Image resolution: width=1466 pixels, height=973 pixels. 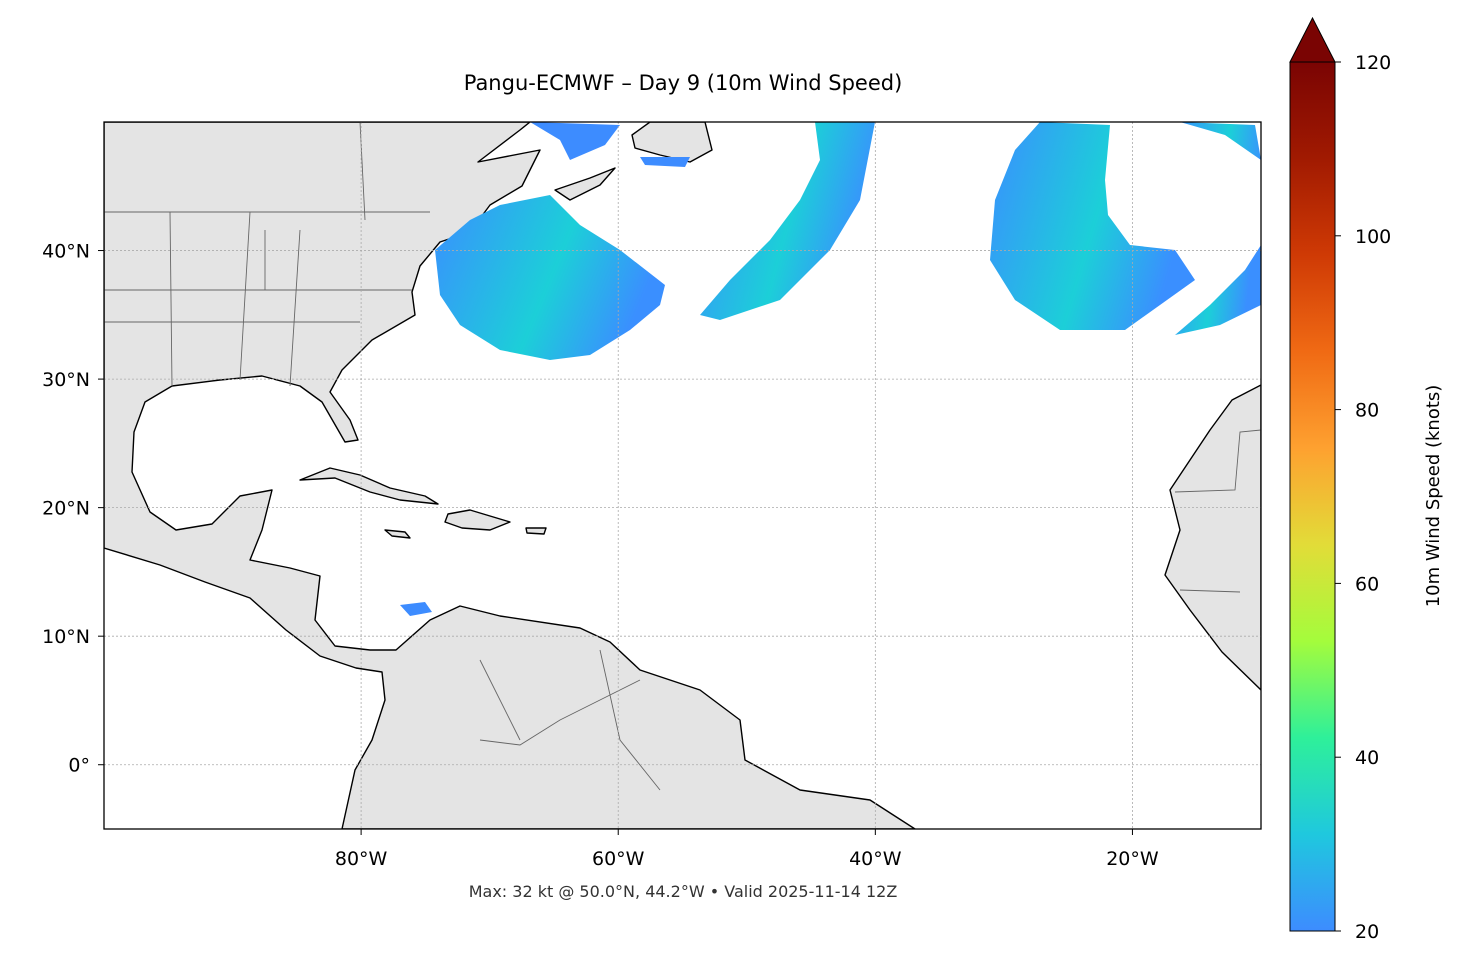 I want to click on colorbar-label: 10m Wind Speed (knots), so click(x=1433, y=496).